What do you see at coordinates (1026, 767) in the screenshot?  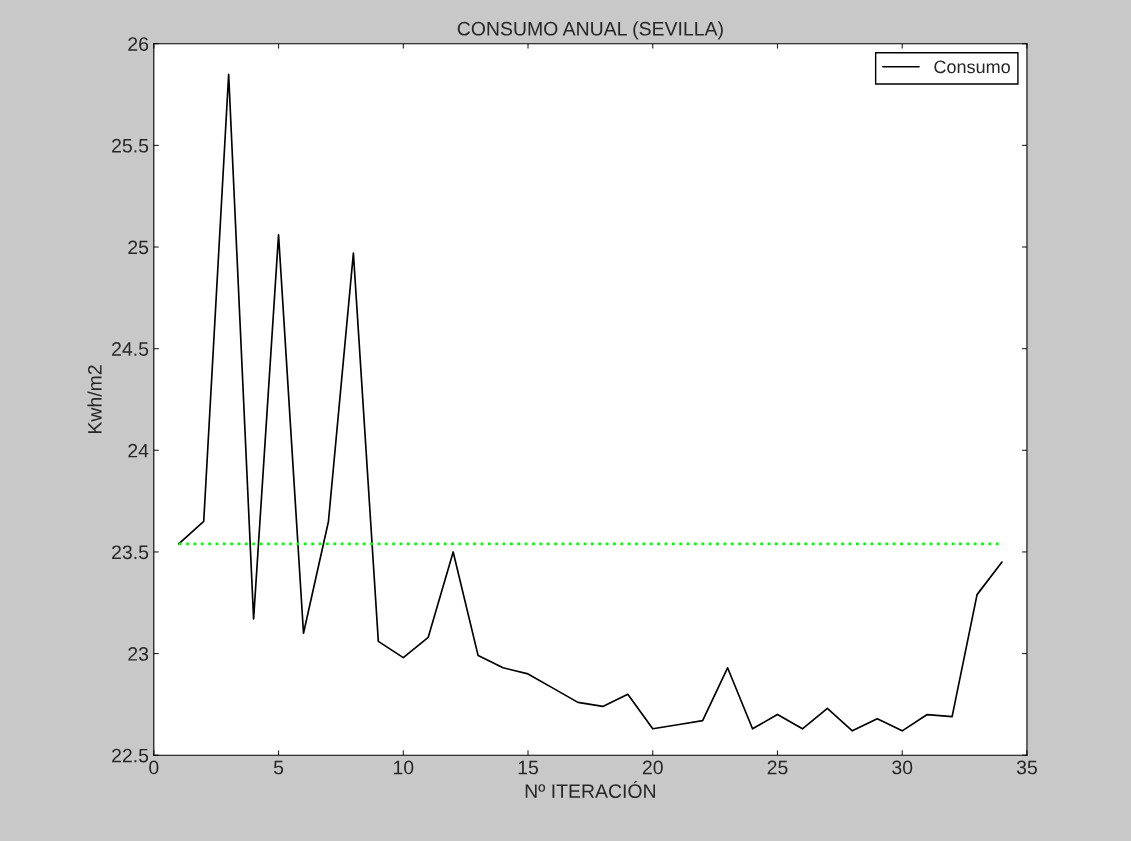 I see `x-tick-label: 35` at bounding box center [1026, 767].